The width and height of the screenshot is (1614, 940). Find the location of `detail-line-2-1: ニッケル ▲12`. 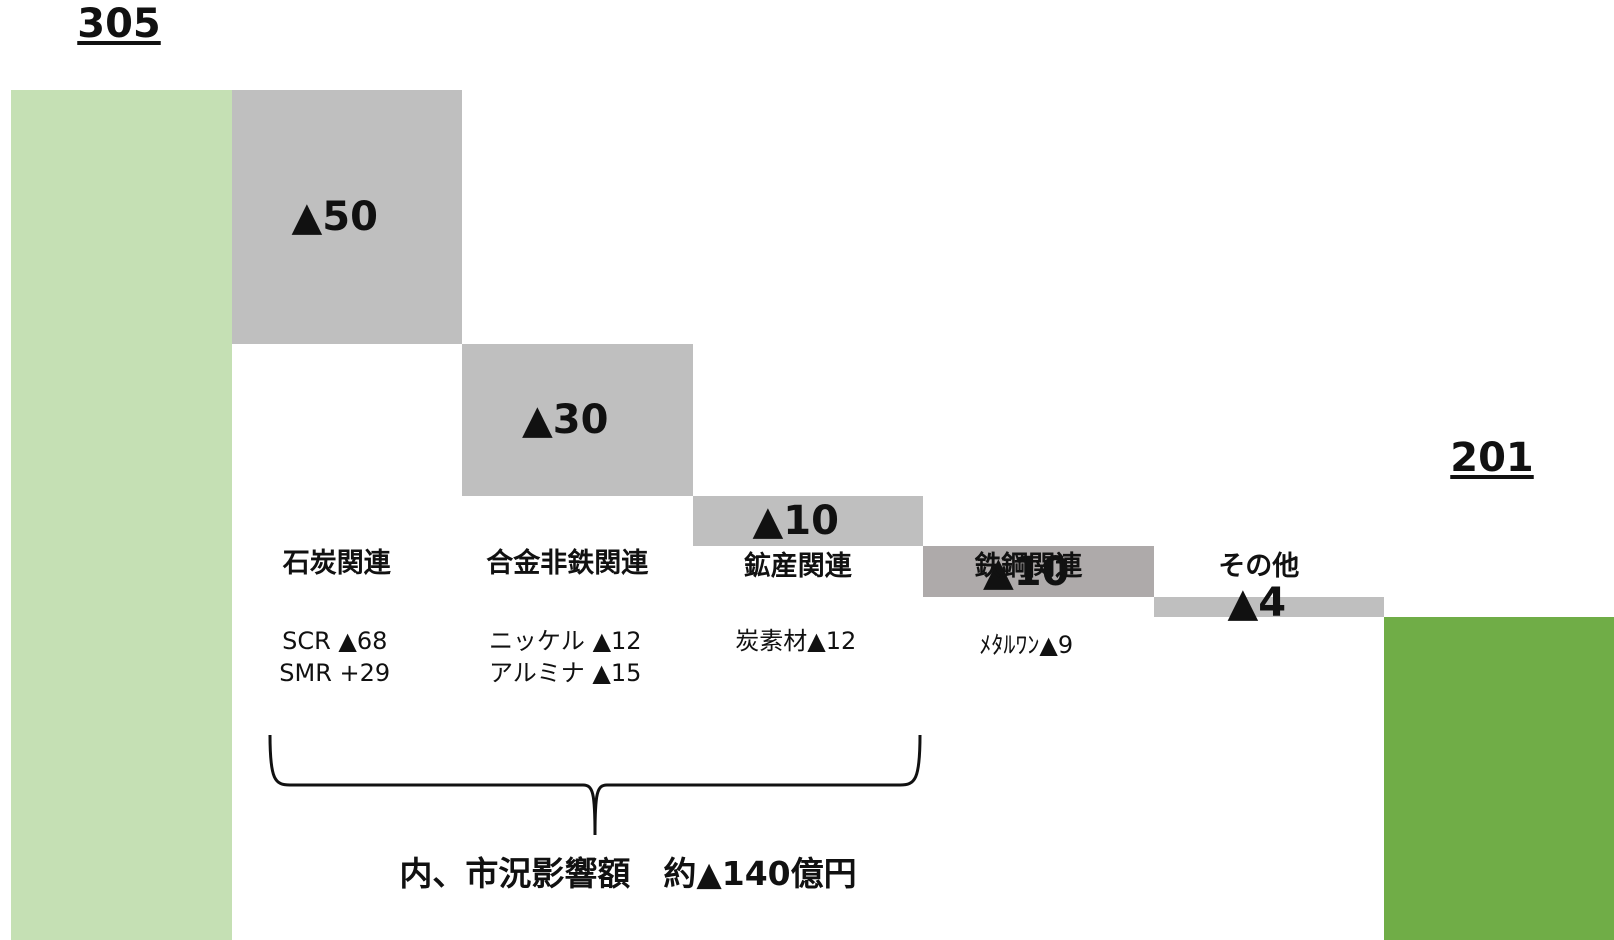

detail-line-2-1: ニッケル ▲12 is located at coordinates (565, 641).